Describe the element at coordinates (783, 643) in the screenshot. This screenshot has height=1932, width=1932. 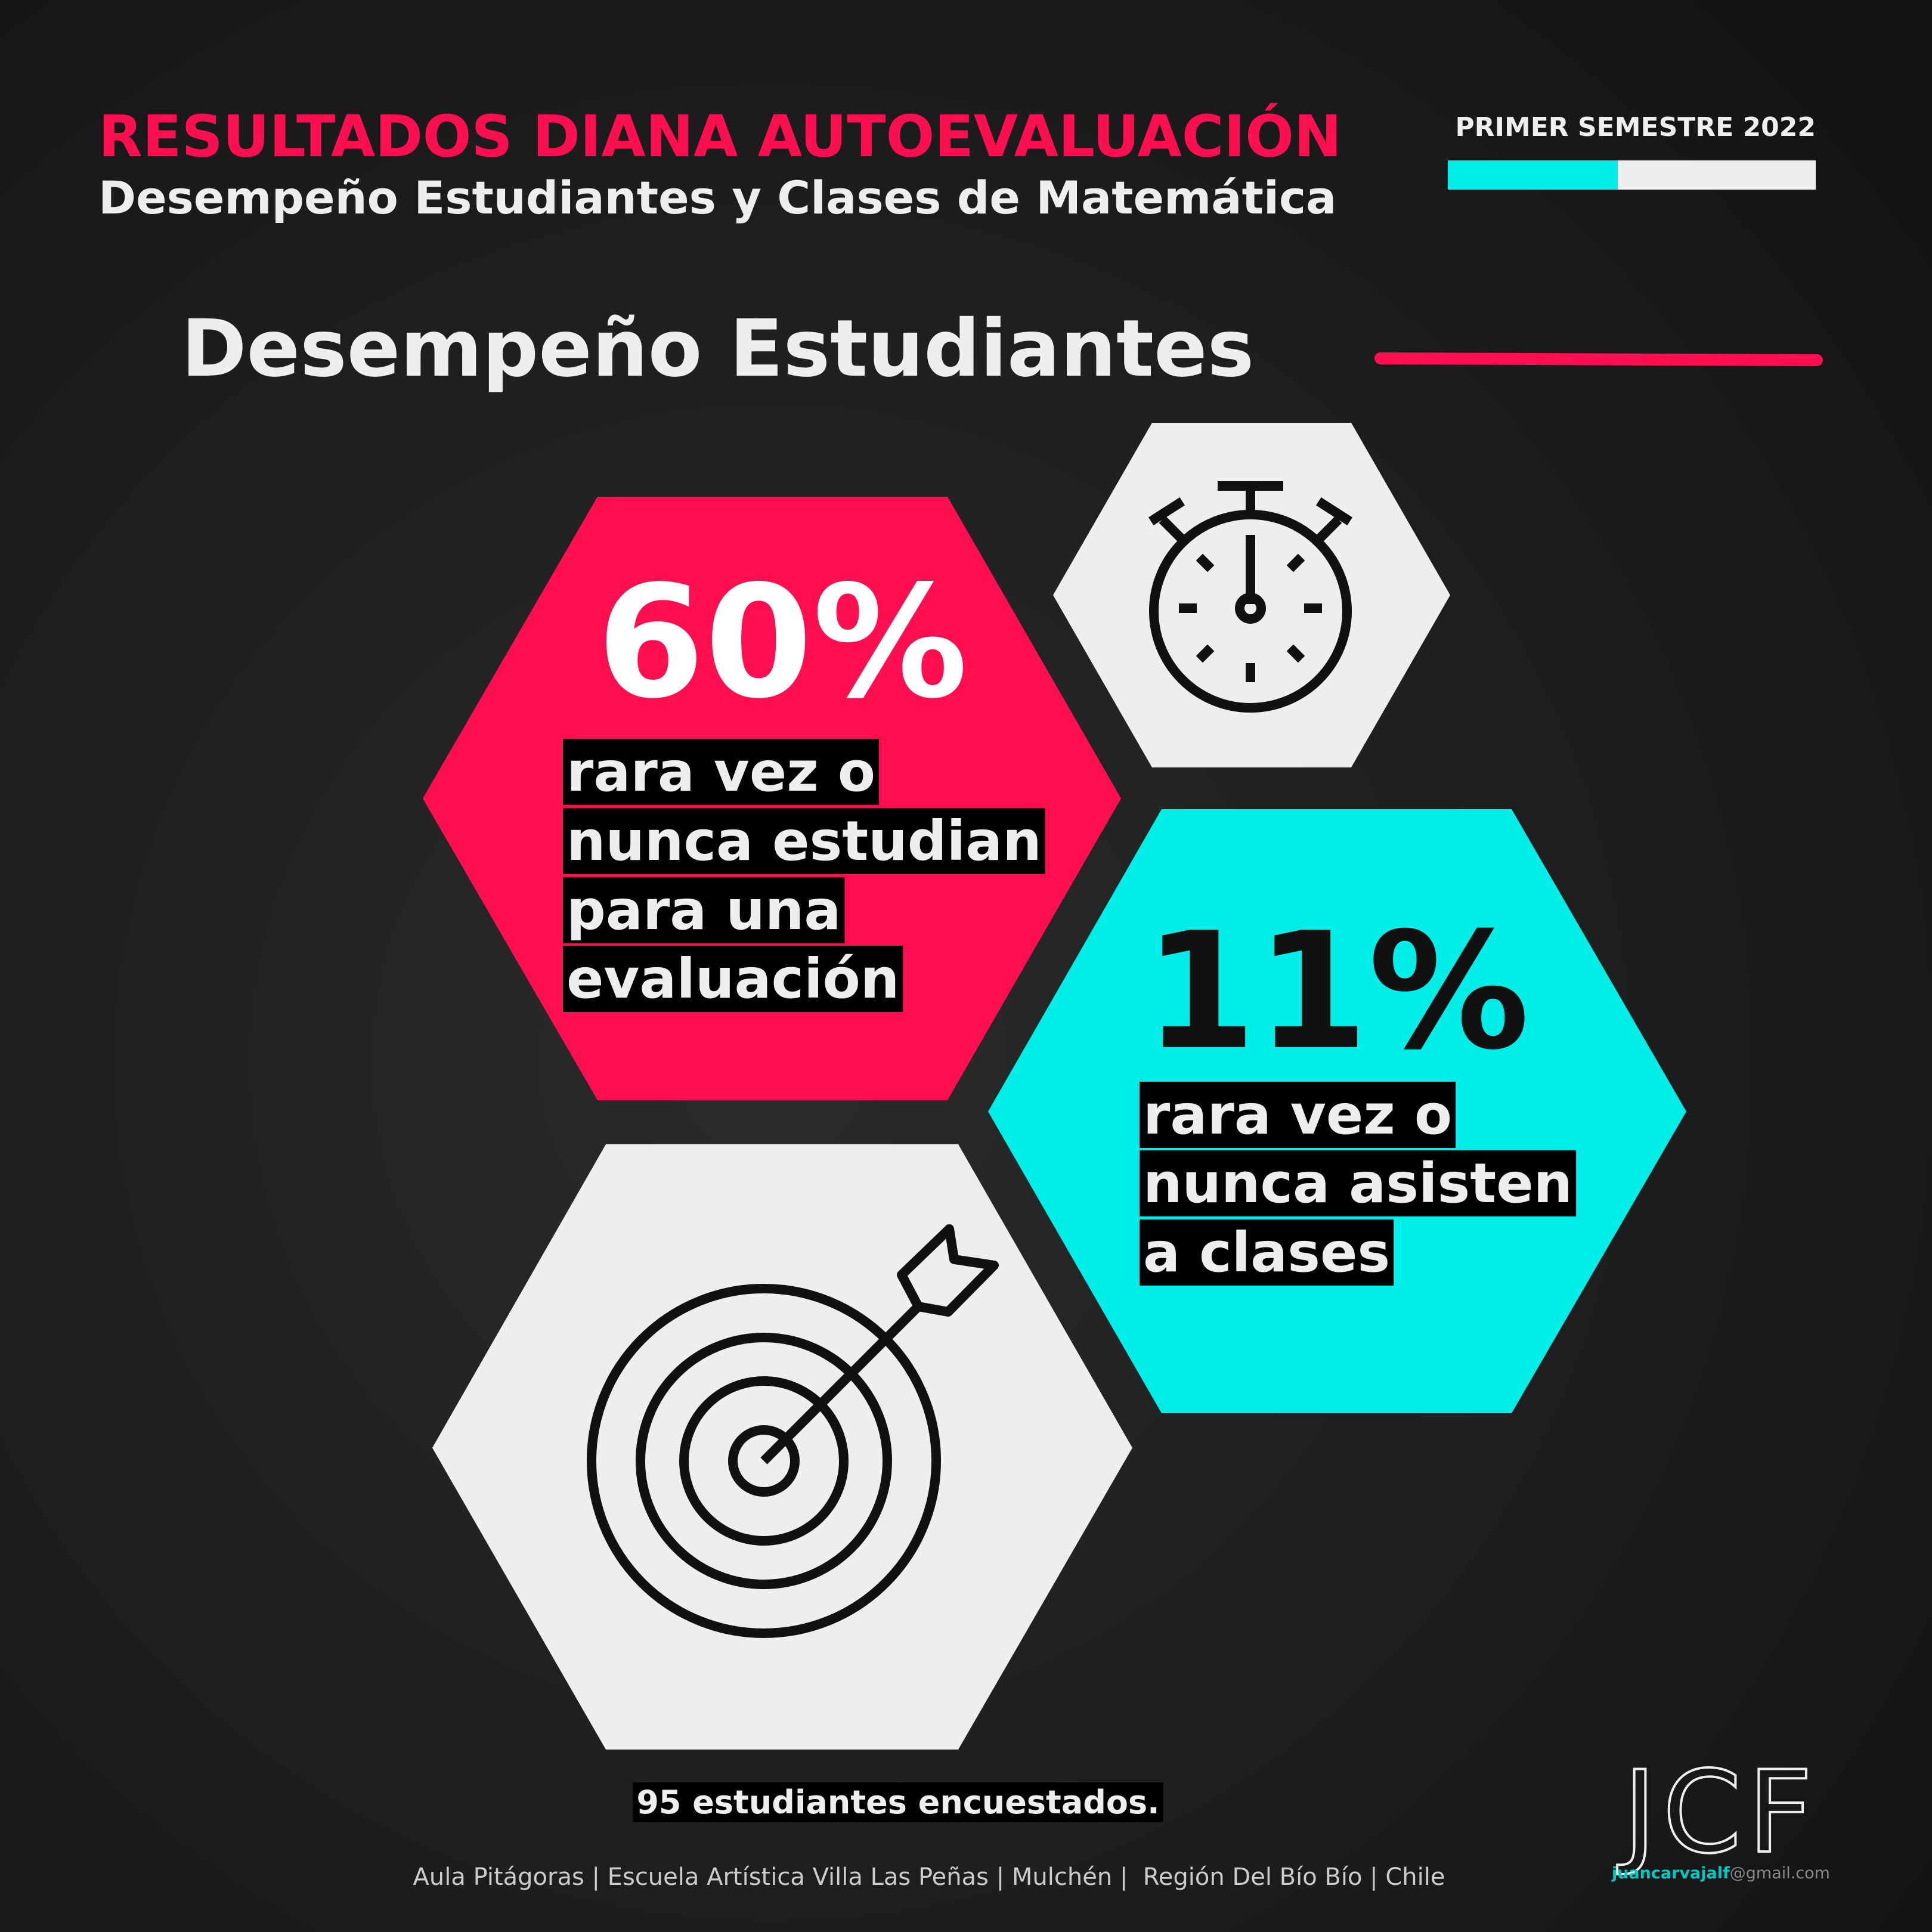
I see `stat-value: 60%` at that location.